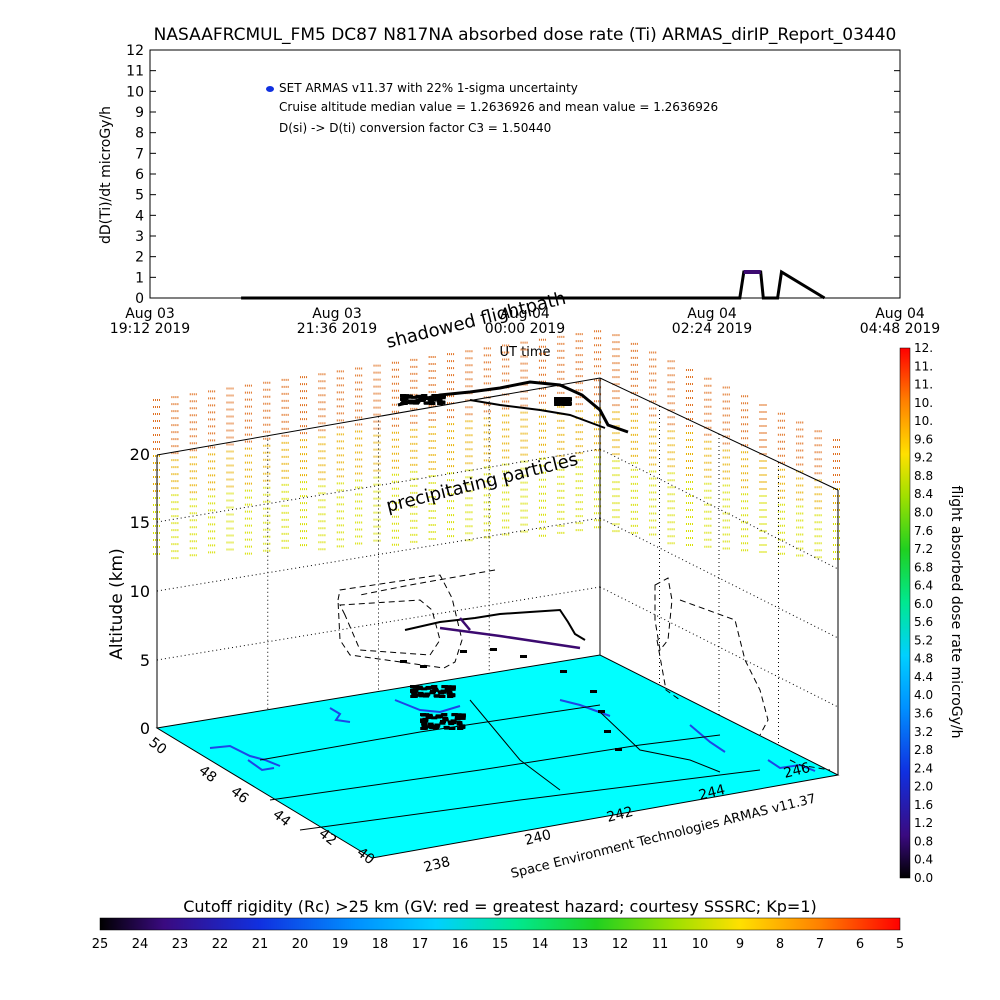 The image size is (1000, 1000). What do you see at coordinates (540, 944) in the screenshot?
I see `colorbar-horizontal-tick: 14` at bounding box center [540, 944].